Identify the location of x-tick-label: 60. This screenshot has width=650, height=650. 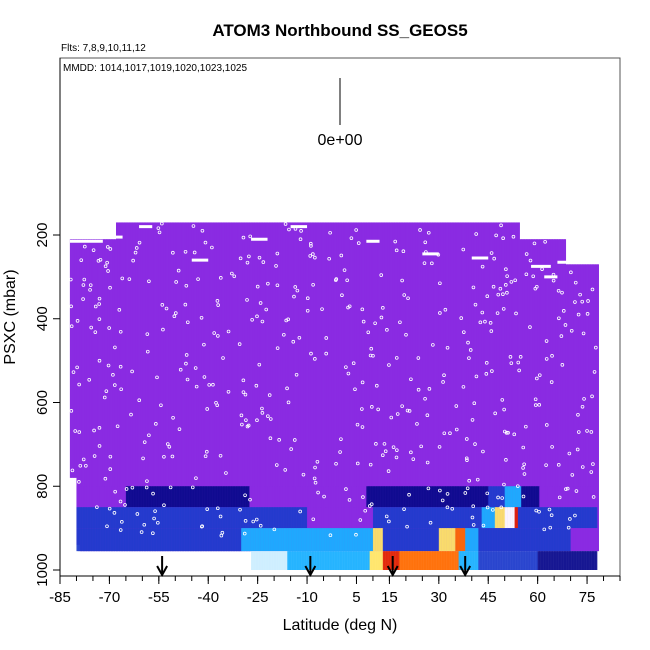
(537, 597).